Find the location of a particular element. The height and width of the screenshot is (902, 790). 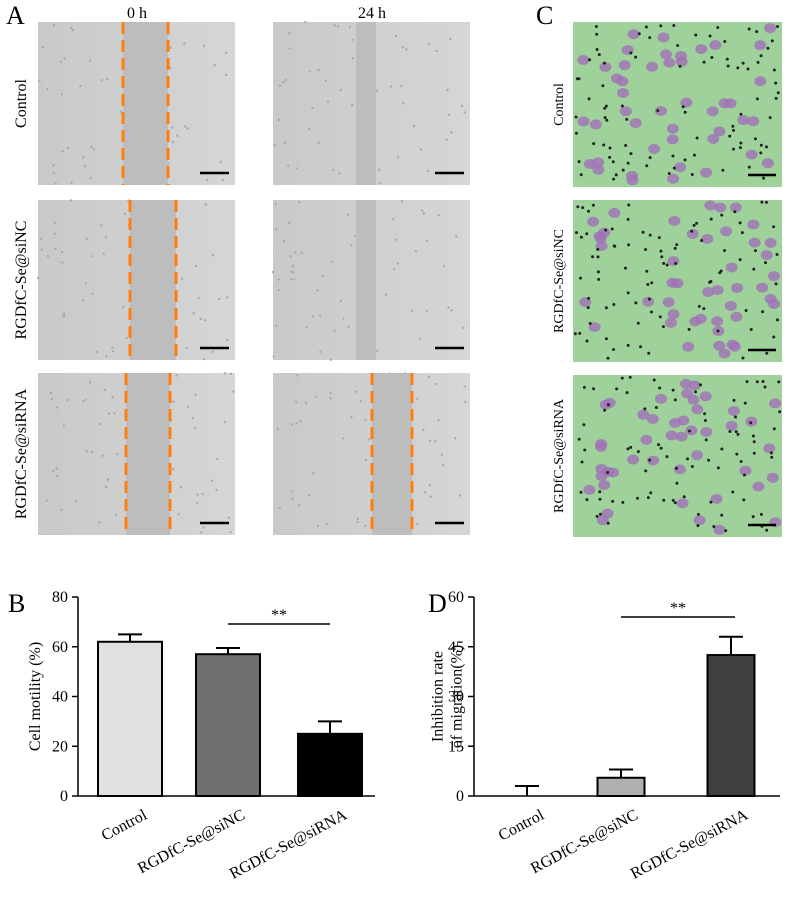

time-label: 0 h is located at coordinates (137, 13).